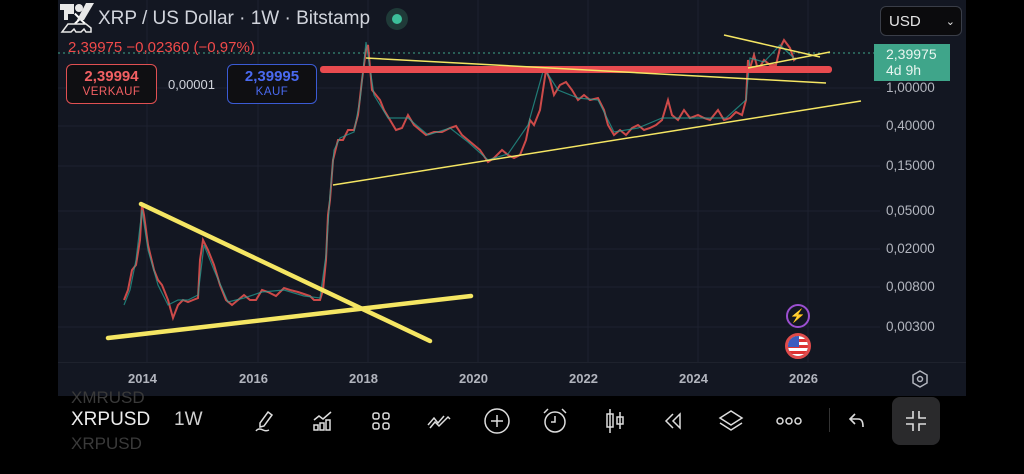 The image size is (1024, 474). Describe the element at coordinates (106, 443) in the screenshot. I see `symbol-picker-next: XRPUSD` at that location.